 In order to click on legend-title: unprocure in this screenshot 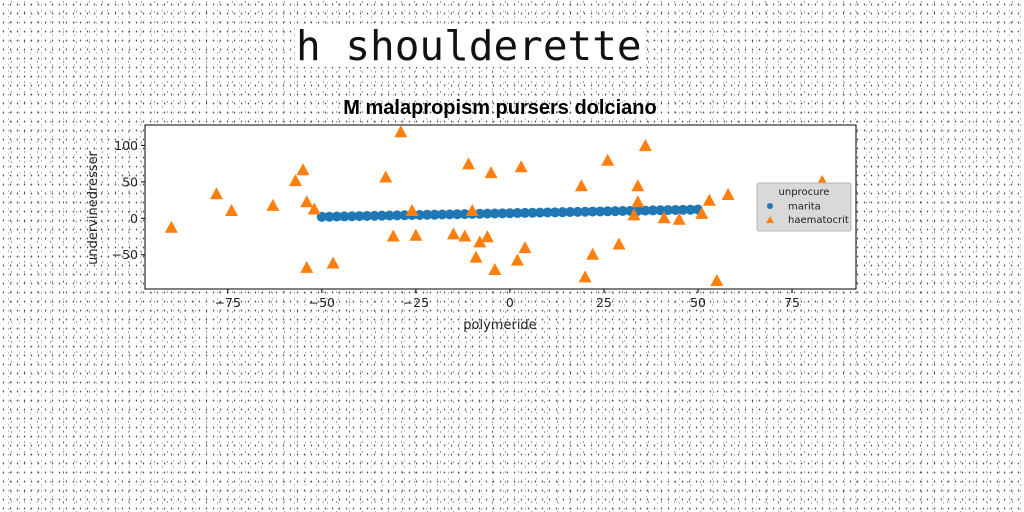, I will do `click(804, 192)`.